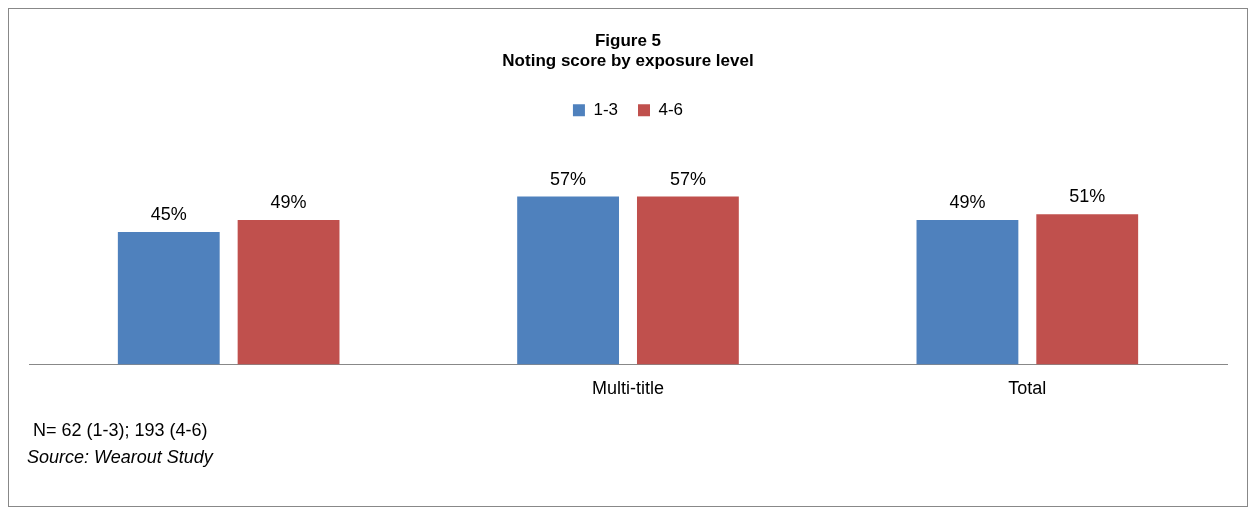  What do you see at coordinates (121, 430) in the screenshot?
I see `text: N= 62 (1-3); 193 (4-6)` at bounding box center [121, 430].